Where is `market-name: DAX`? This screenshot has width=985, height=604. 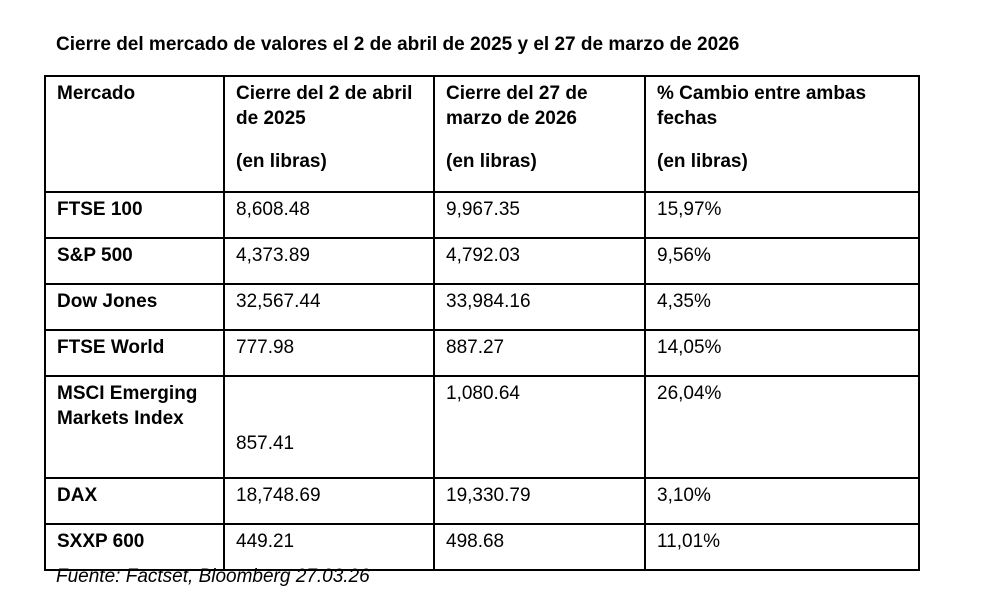
market-name: DAX is located at coordinates (134, 501).